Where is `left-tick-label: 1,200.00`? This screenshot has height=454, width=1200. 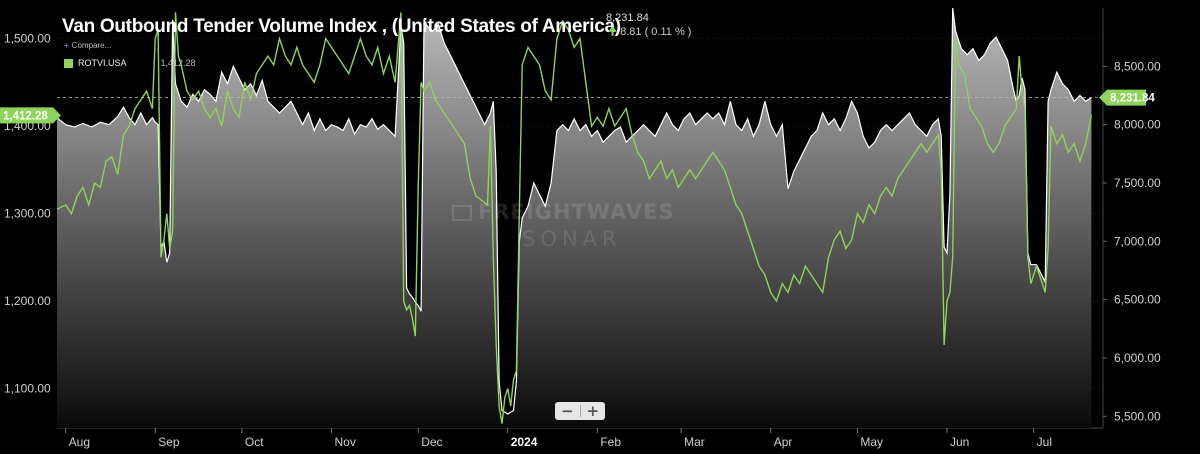 left-tick-label: 1,200.00 is located at coordinates (27, 301).